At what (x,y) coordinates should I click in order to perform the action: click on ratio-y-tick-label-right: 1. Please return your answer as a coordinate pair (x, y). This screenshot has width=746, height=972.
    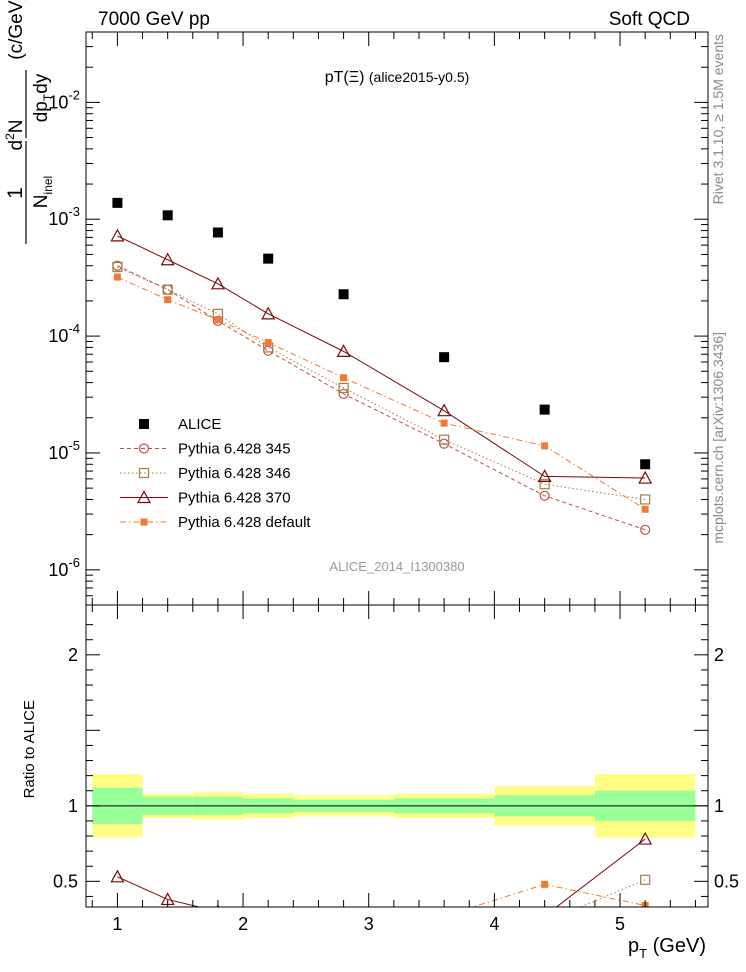
    Looking at the image, I should click on (719, 806).